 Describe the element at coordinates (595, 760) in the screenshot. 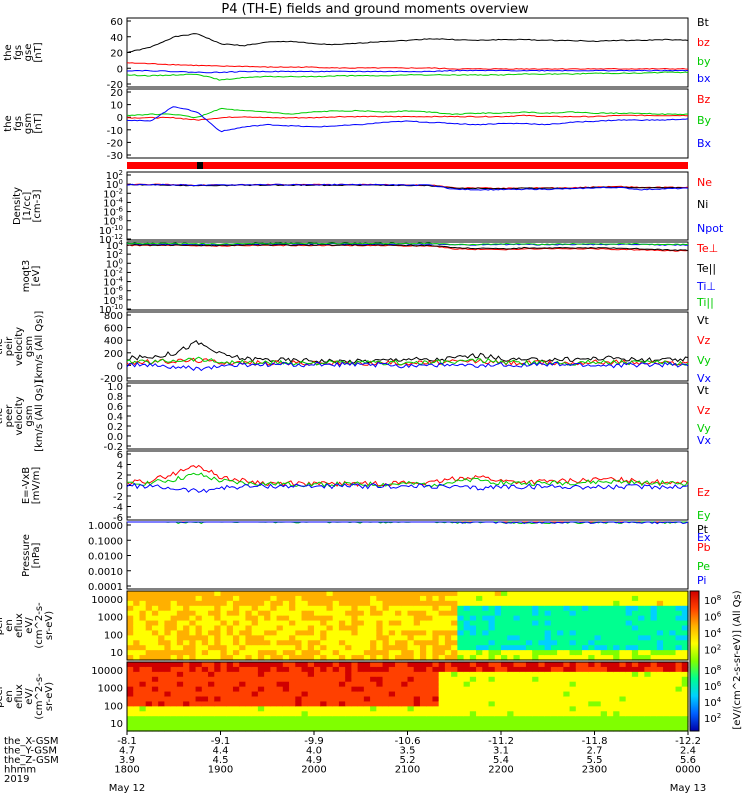

I see `xaxis-value: 5.5` at that location.